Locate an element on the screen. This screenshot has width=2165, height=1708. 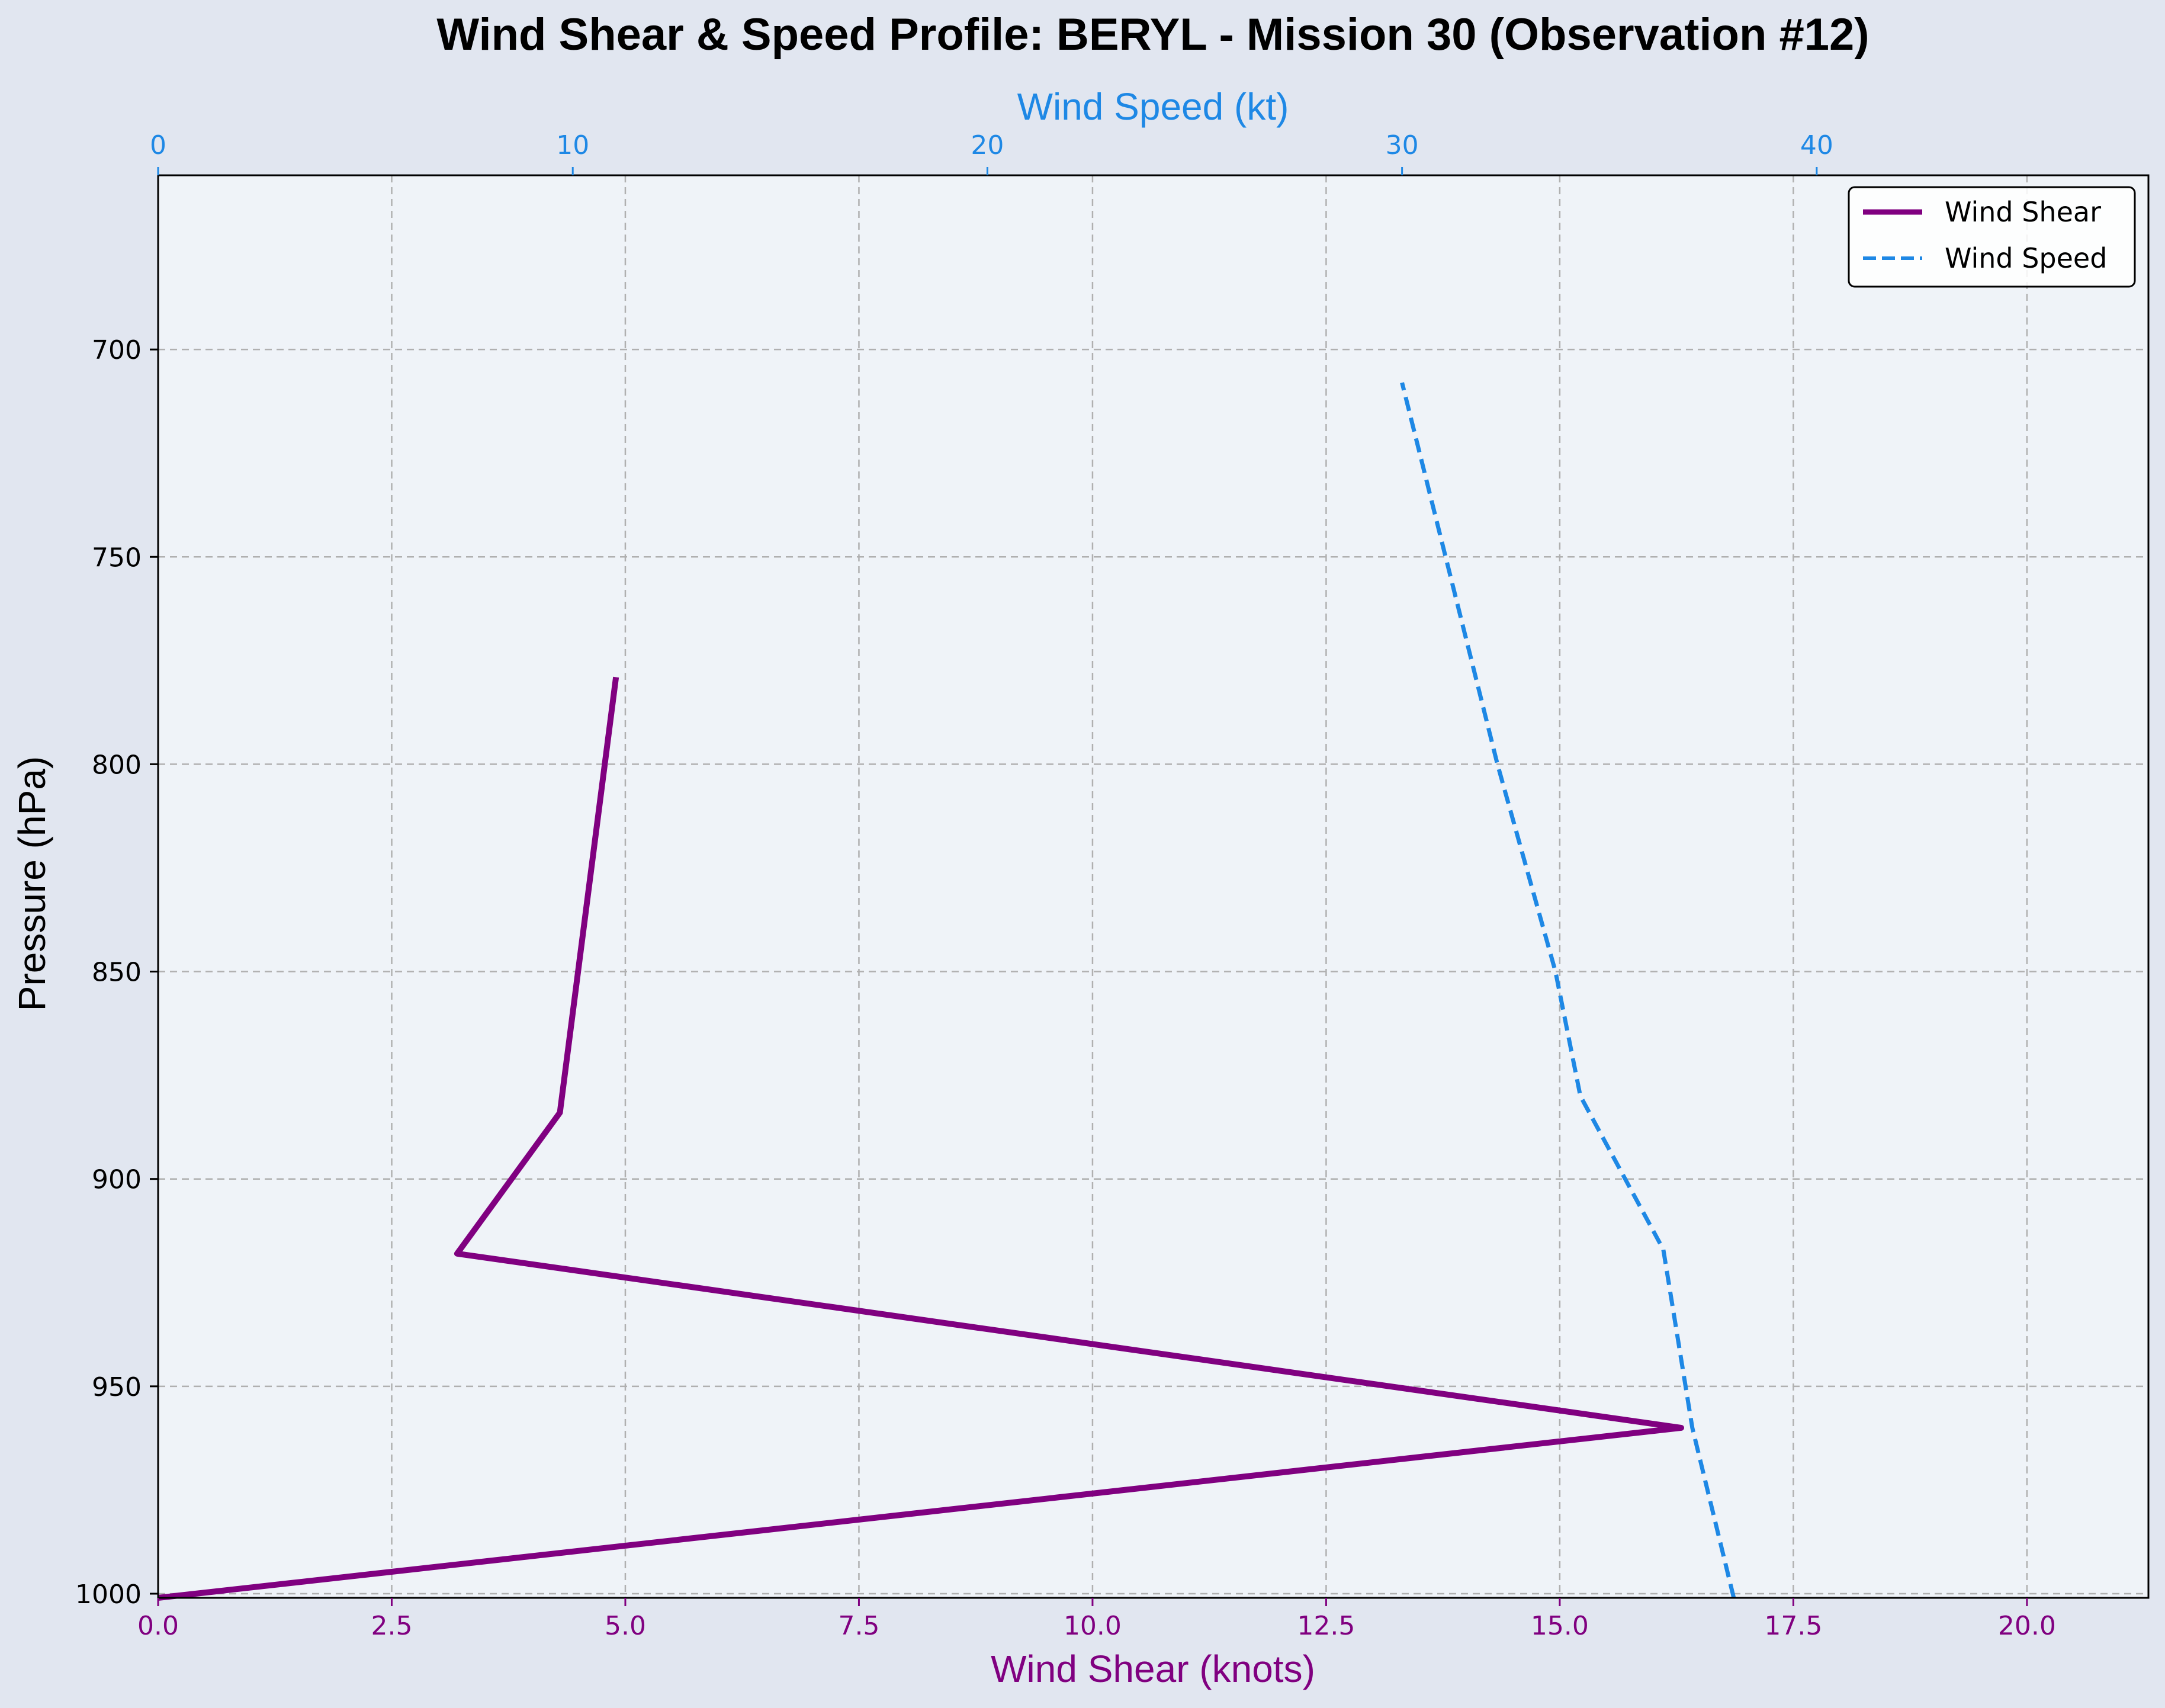
x2-tick-label: 0 is located at coordinates (158, 145).